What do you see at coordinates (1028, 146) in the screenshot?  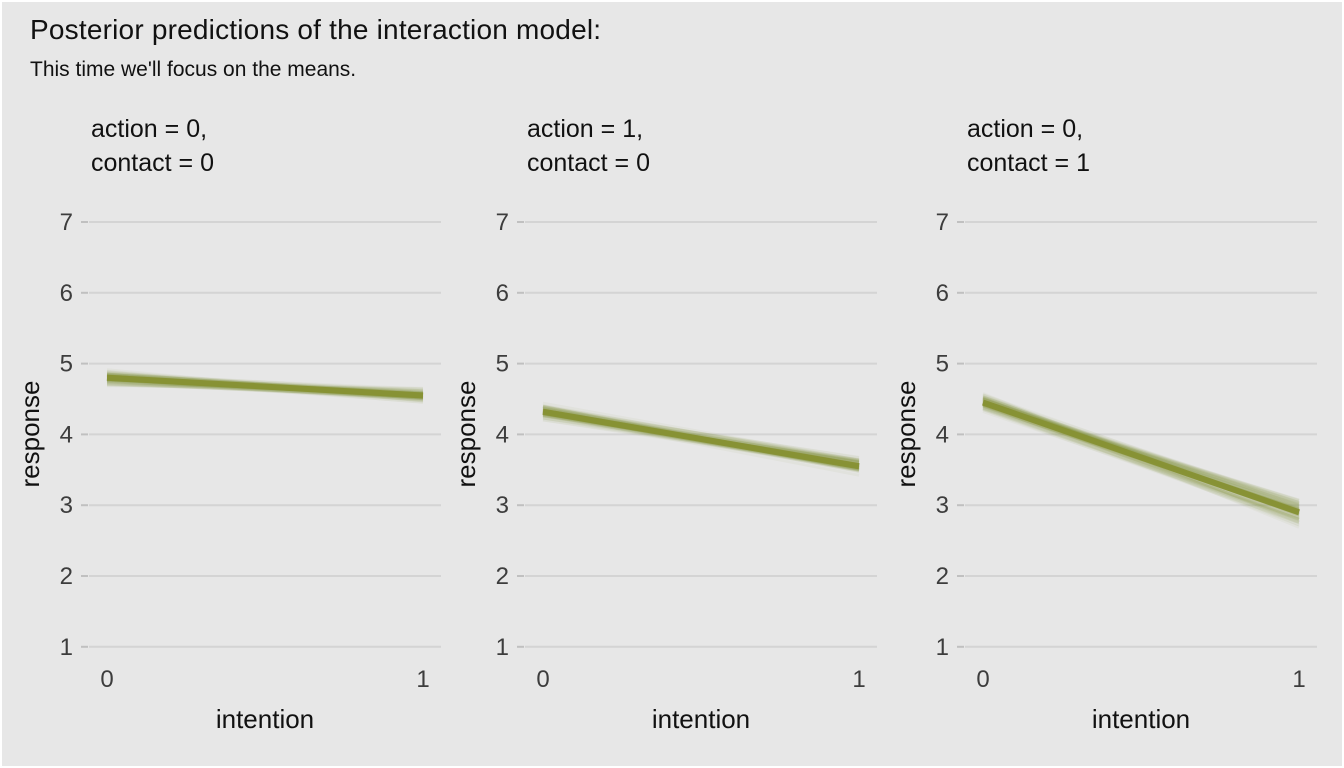 I see `facet-title: action = 0, contact = 1` at bounding box center [1028, 146].